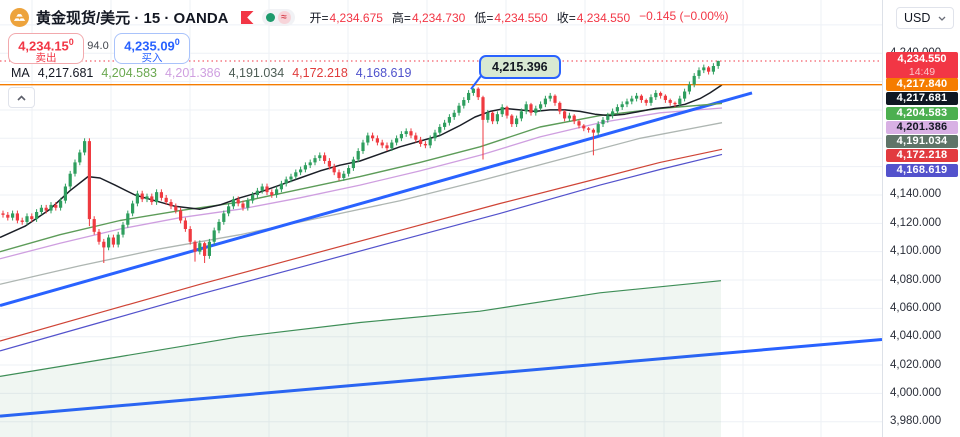 This screenshot has width=960, height=437. I want to click on ma-value: 4,204.583, so click(129, 73).